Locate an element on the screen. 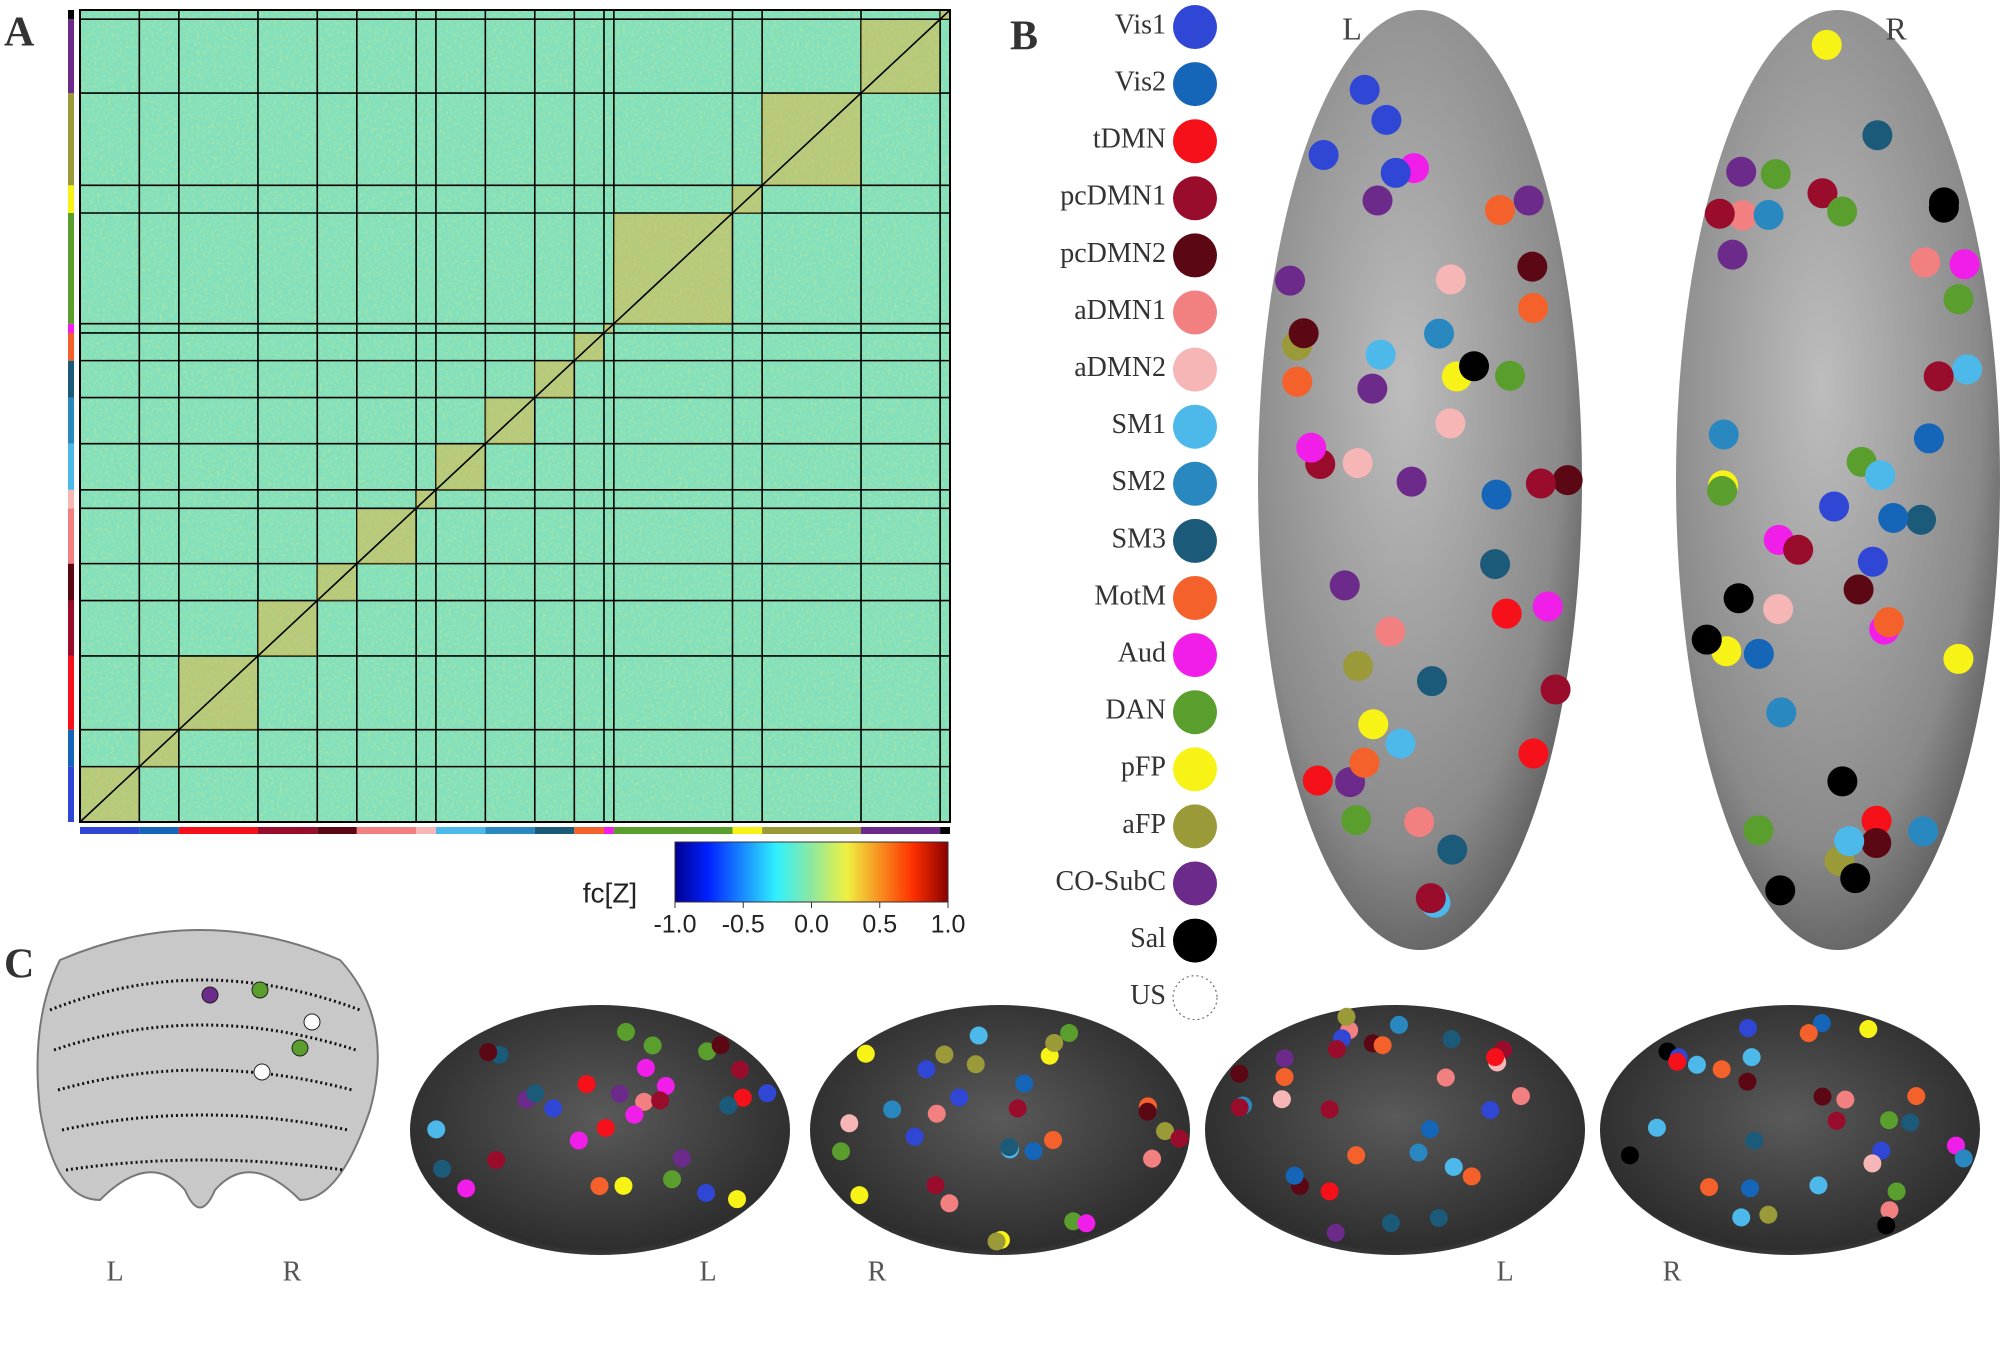 The image size is (2008, 1348). colorbar-tick-label: 0.0 is located at coordinates (811, 925).